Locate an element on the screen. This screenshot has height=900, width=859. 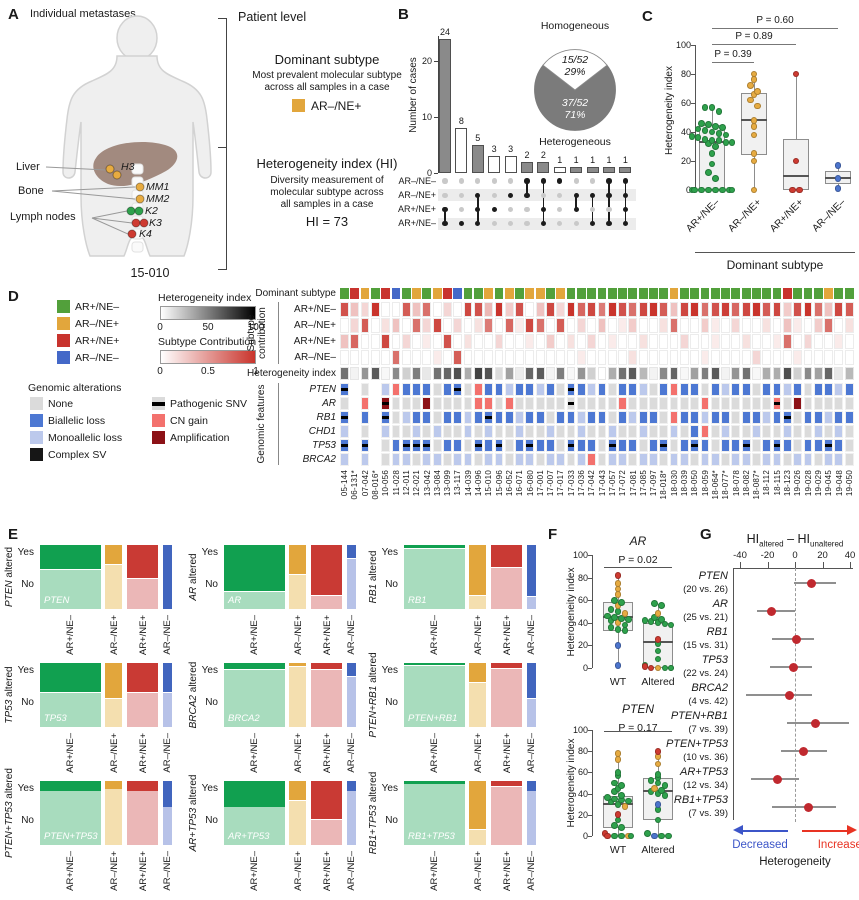
legend-contrib-title: Subtype Contribution is located at coordinates (207, 342).